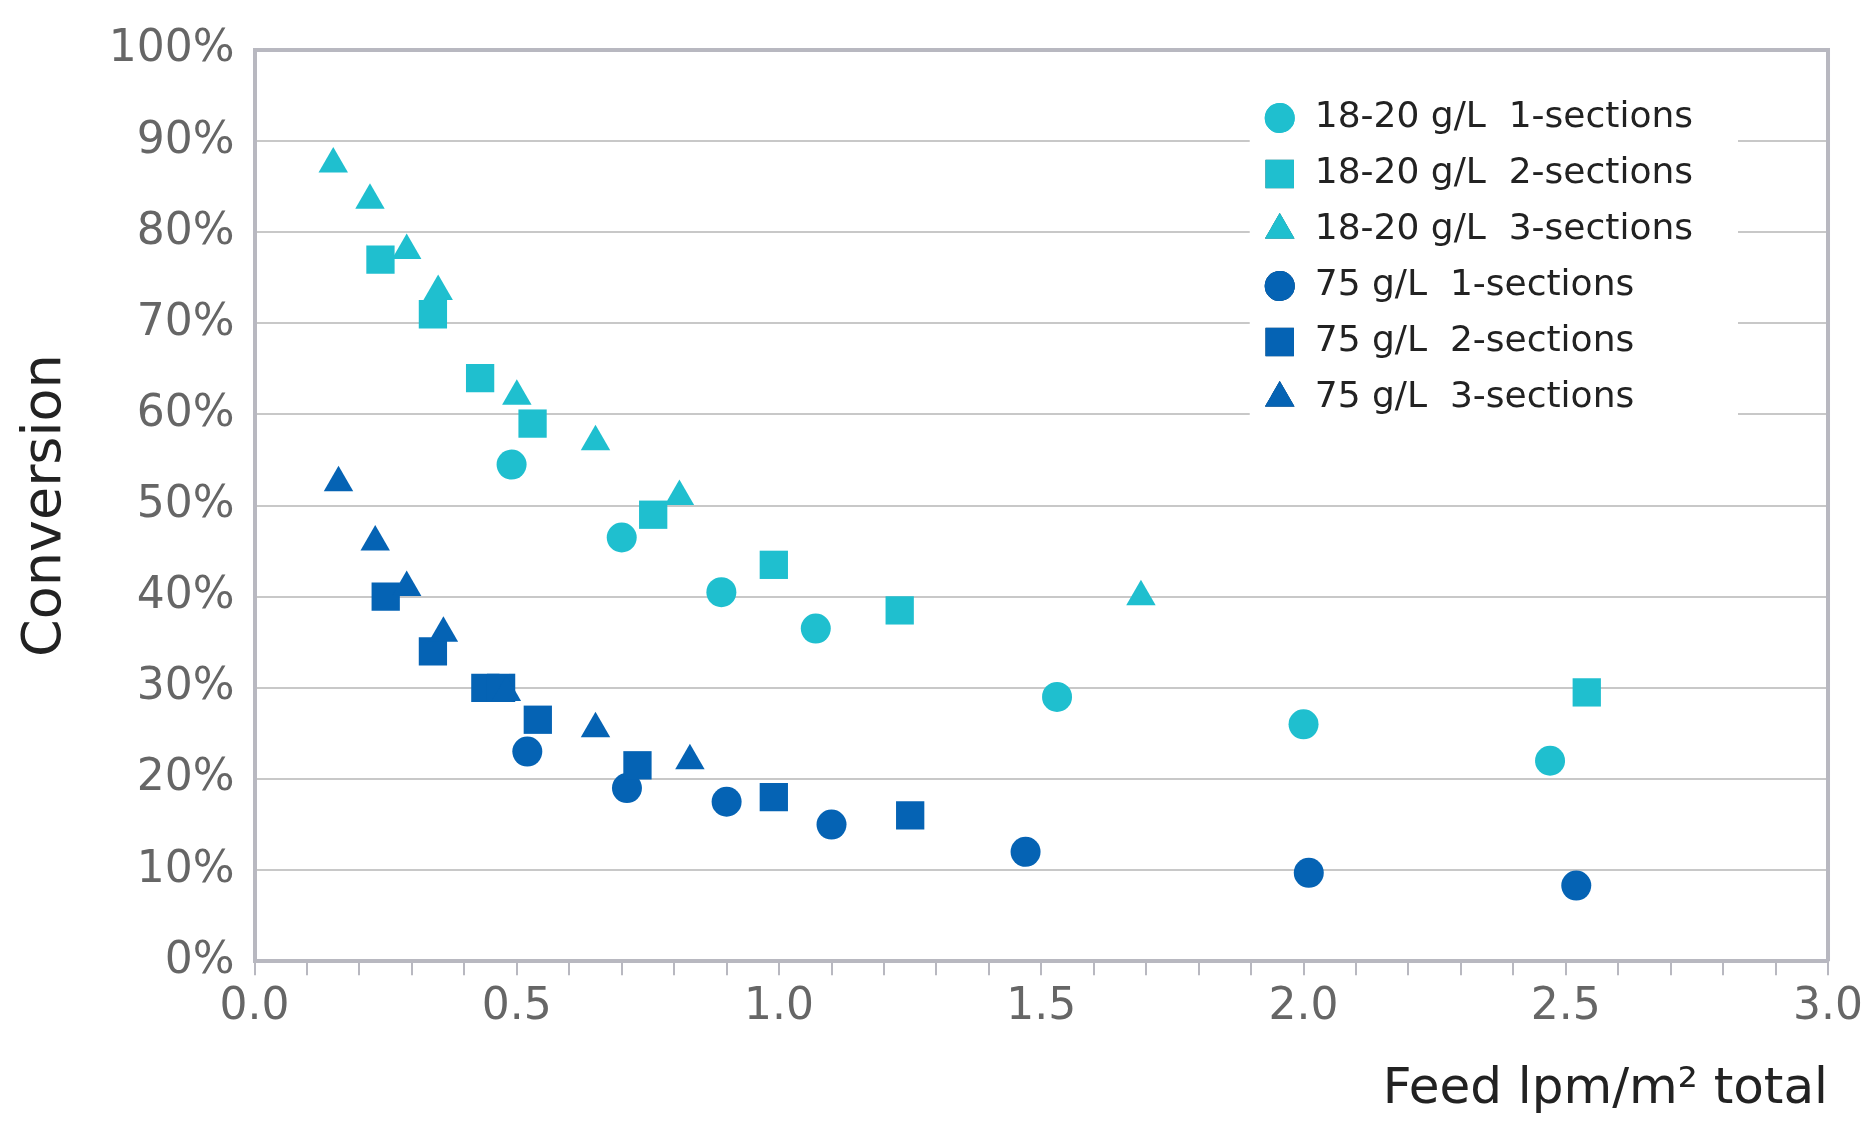  I want to click on x-tick-label: 2.5, so click(1565, 1004).